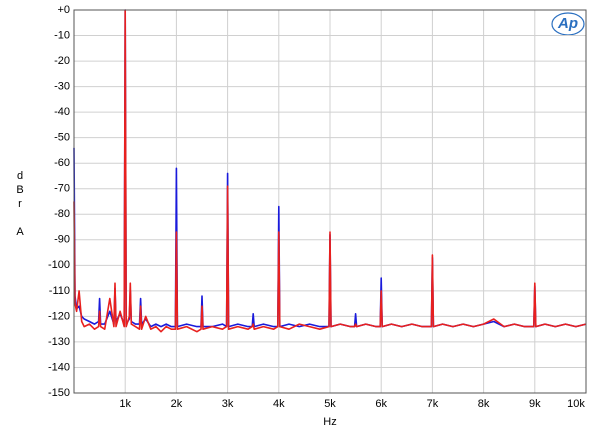  I want to click on x-tick-label: 8k, so click(484, 404).